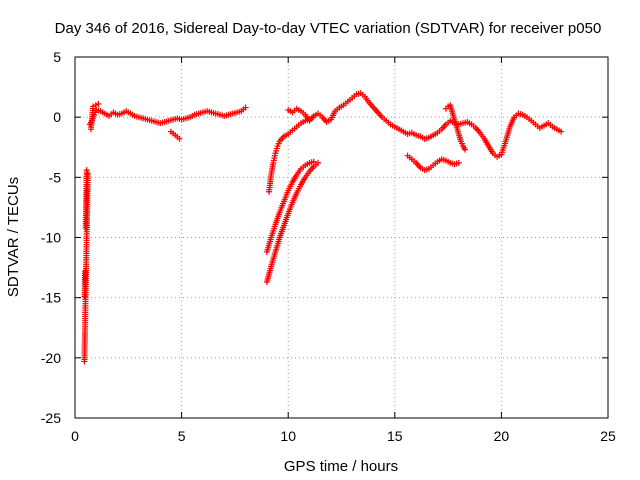 This screenshot has width=640, height=480. I want to click on y-tick-label: -10, so click(51, 238).